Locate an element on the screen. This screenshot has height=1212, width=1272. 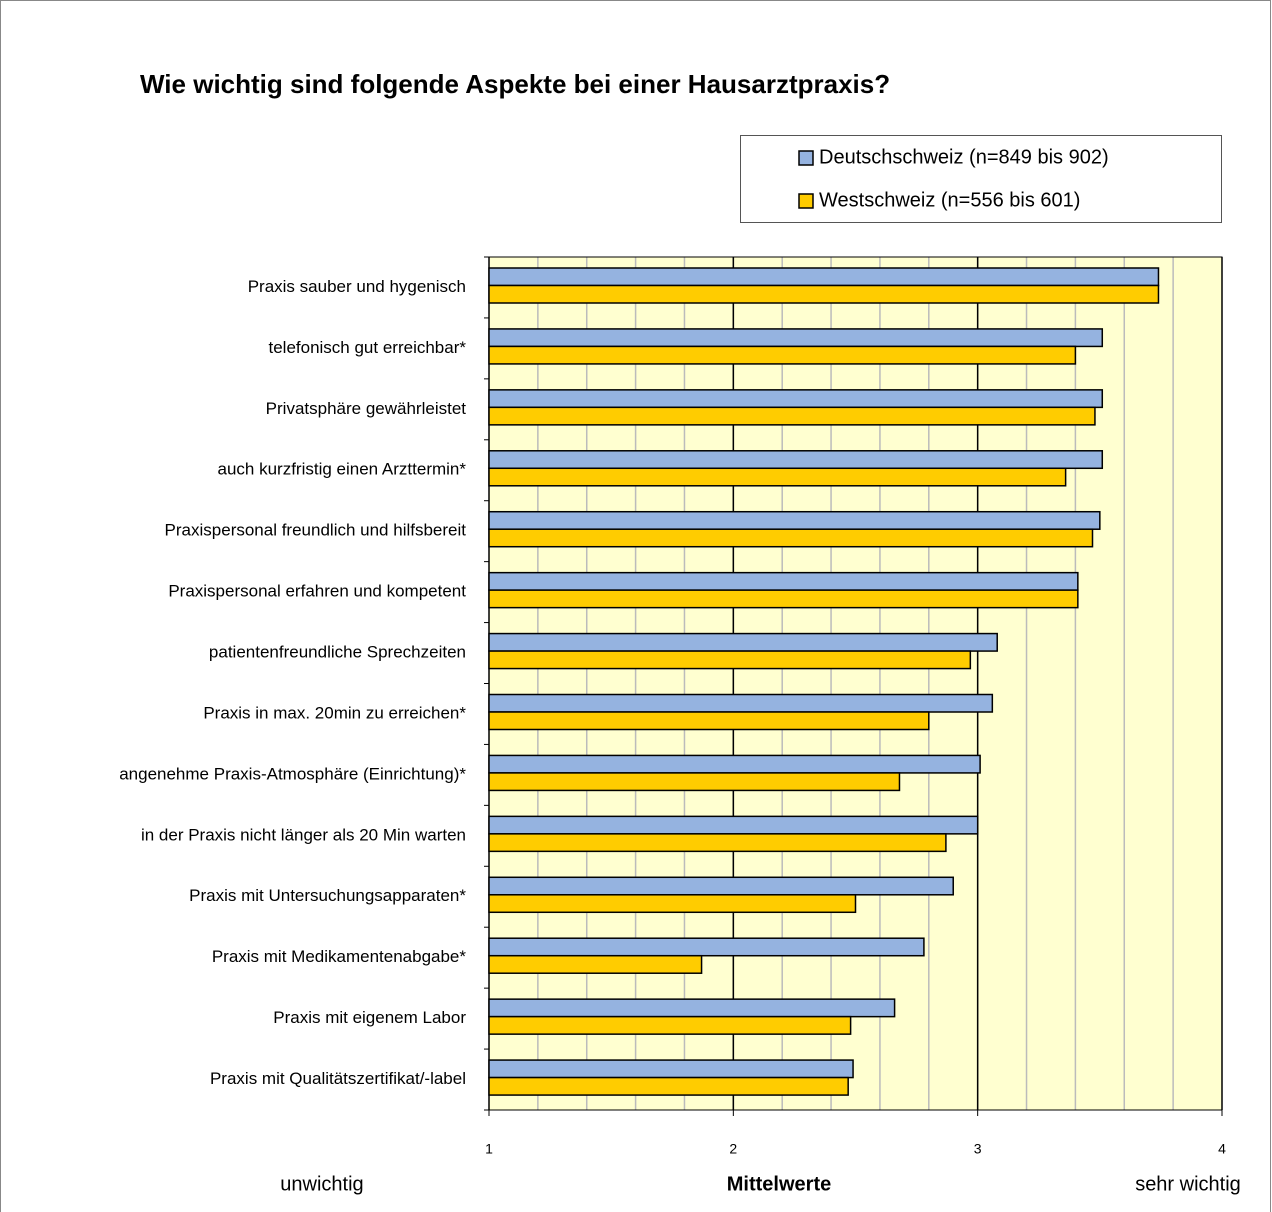
x-tick-label: 4 is located at coordinates (1222, 1149).